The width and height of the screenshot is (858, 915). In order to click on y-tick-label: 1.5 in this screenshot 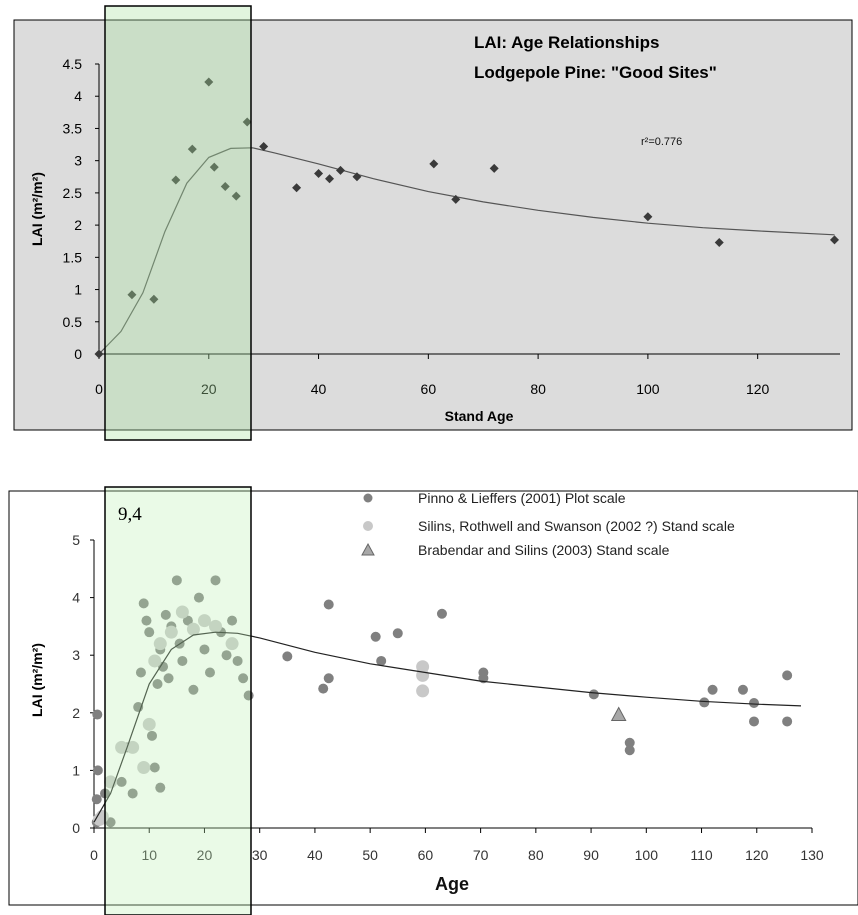, I will do `click(73, 257)`.